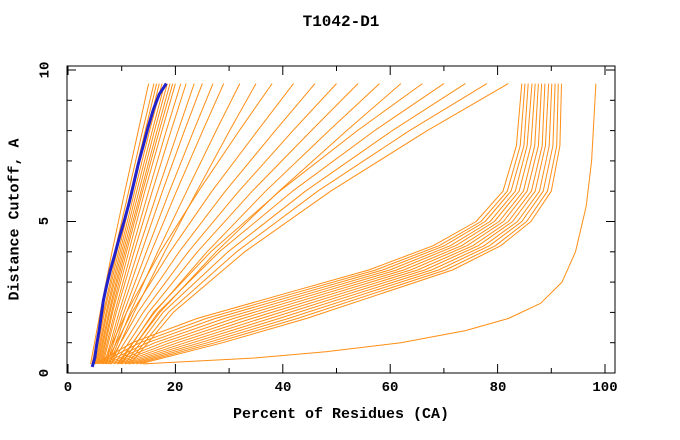  Describe the element at coordinates (175, 388) in the screenshot. I see `x-tick-label-20: 20` at that location.